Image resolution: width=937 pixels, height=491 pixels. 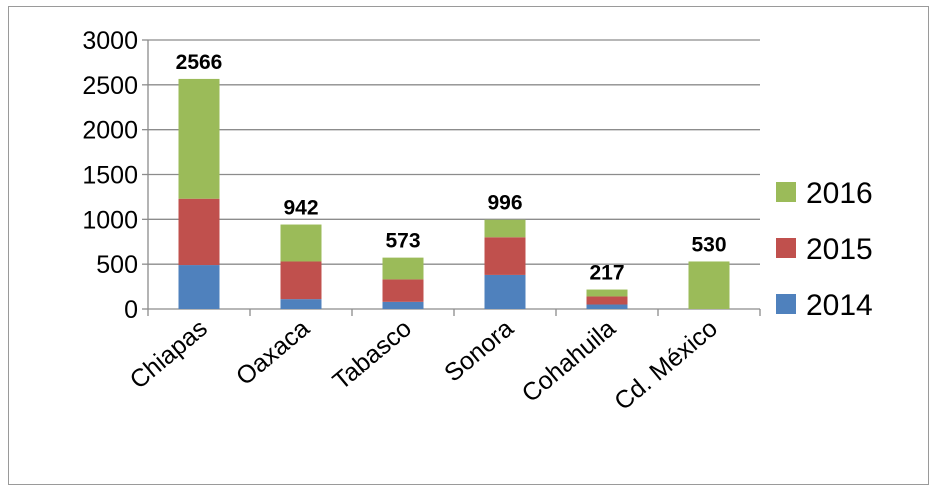 What do you see at coordinates (110, 131) in the screenshot?
I see `y-tick-label: 2000` at bounding box center [110, 131].